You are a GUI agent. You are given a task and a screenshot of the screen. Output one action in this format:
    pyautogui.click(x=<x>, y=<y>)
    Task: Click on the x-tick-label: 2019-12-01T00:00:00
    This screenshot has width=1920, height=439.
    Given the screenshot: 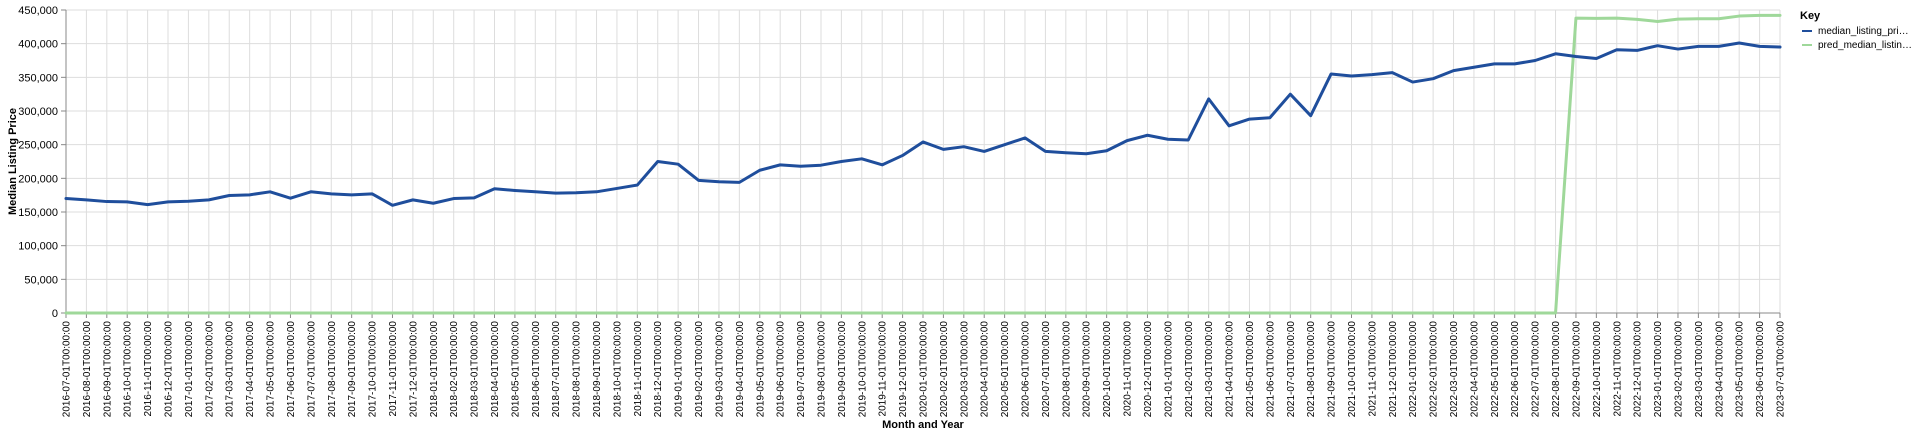 What is the action you would take?
    pyautogui.click(x=903, y=369)
    